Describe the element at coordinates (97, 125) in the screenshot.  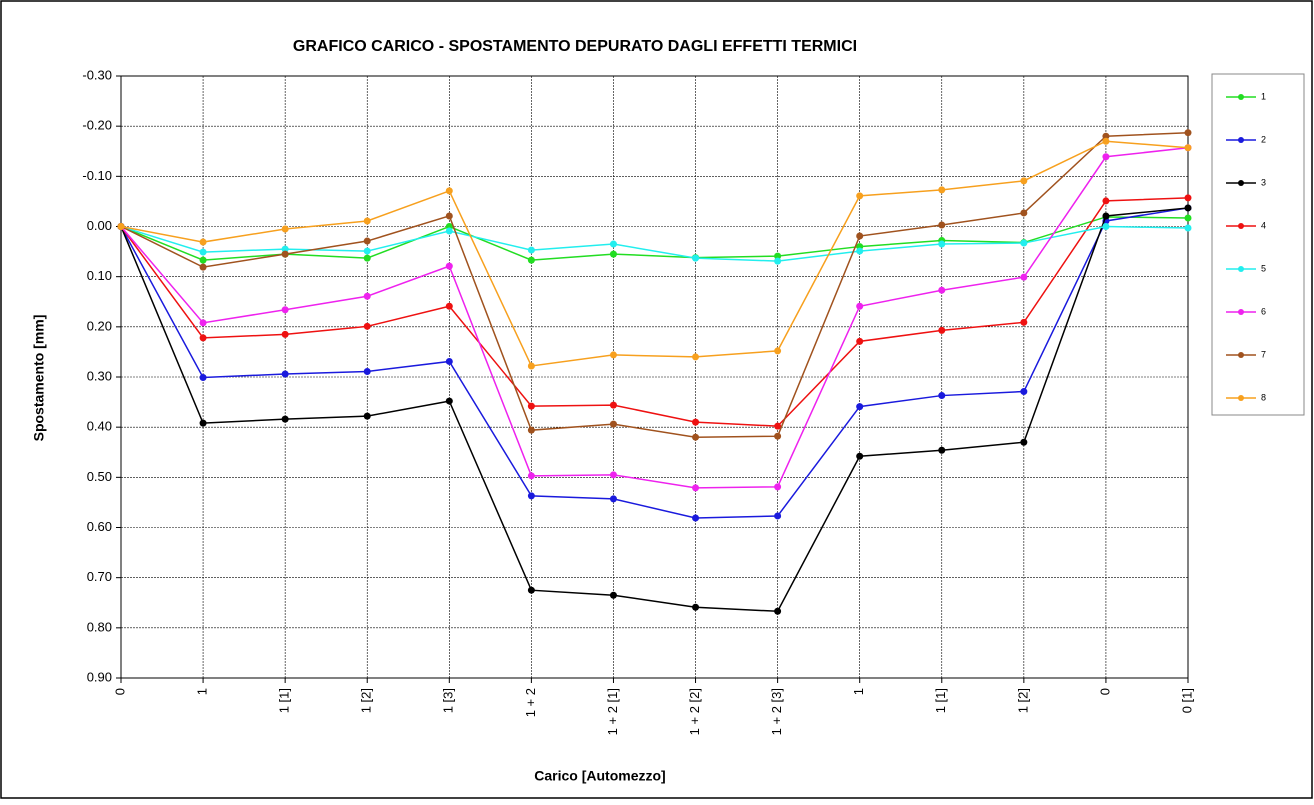
I see `y-tick-label: -0.20` at that location.